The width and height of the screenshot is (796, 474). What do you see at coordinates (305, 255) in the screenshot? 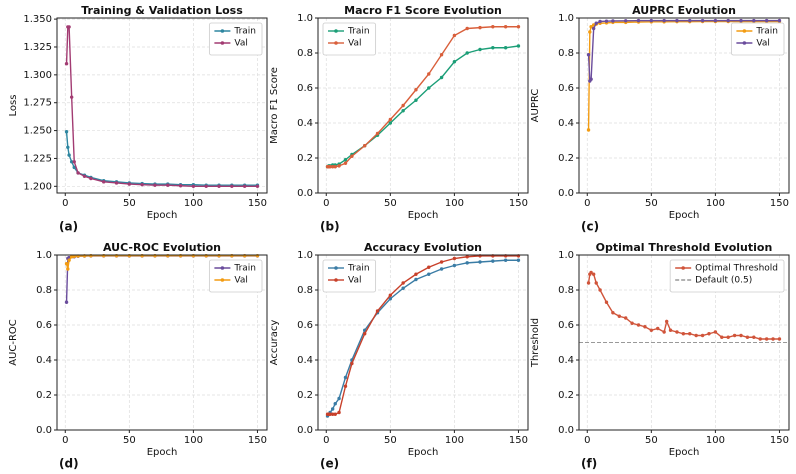
I see `y-tick-label: 1.0` at bounding box center [305, 255].